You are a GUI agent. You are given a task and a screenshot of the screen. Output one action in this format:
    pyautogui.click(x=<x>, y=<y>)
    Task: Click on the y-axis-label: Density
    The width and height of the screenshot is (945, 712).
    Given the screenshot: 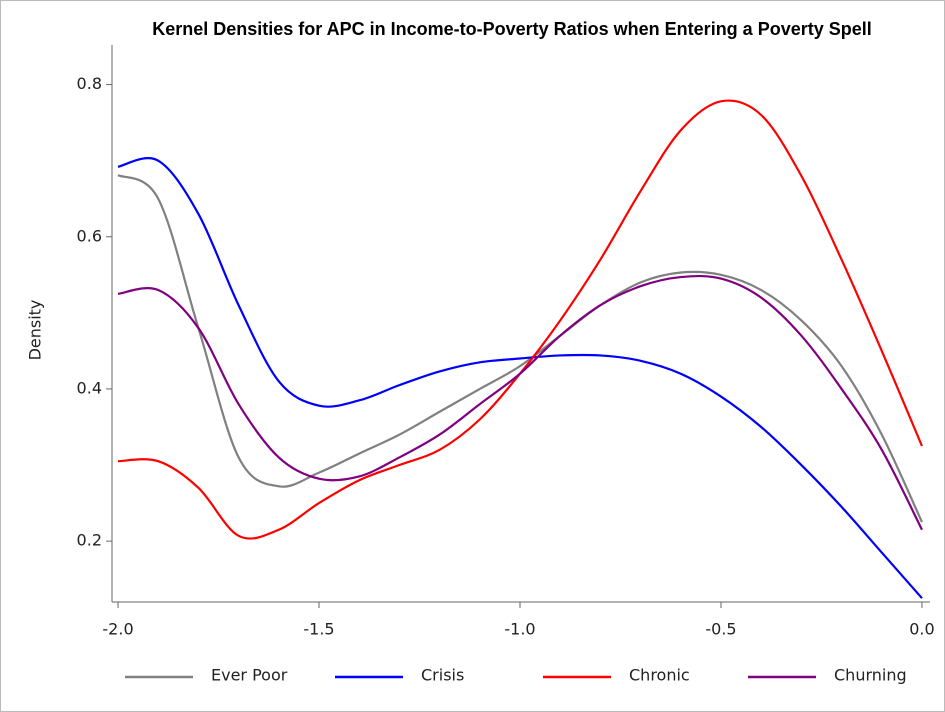 What is the action you would take?
    pyautogui.click(x=35, y=330)
    